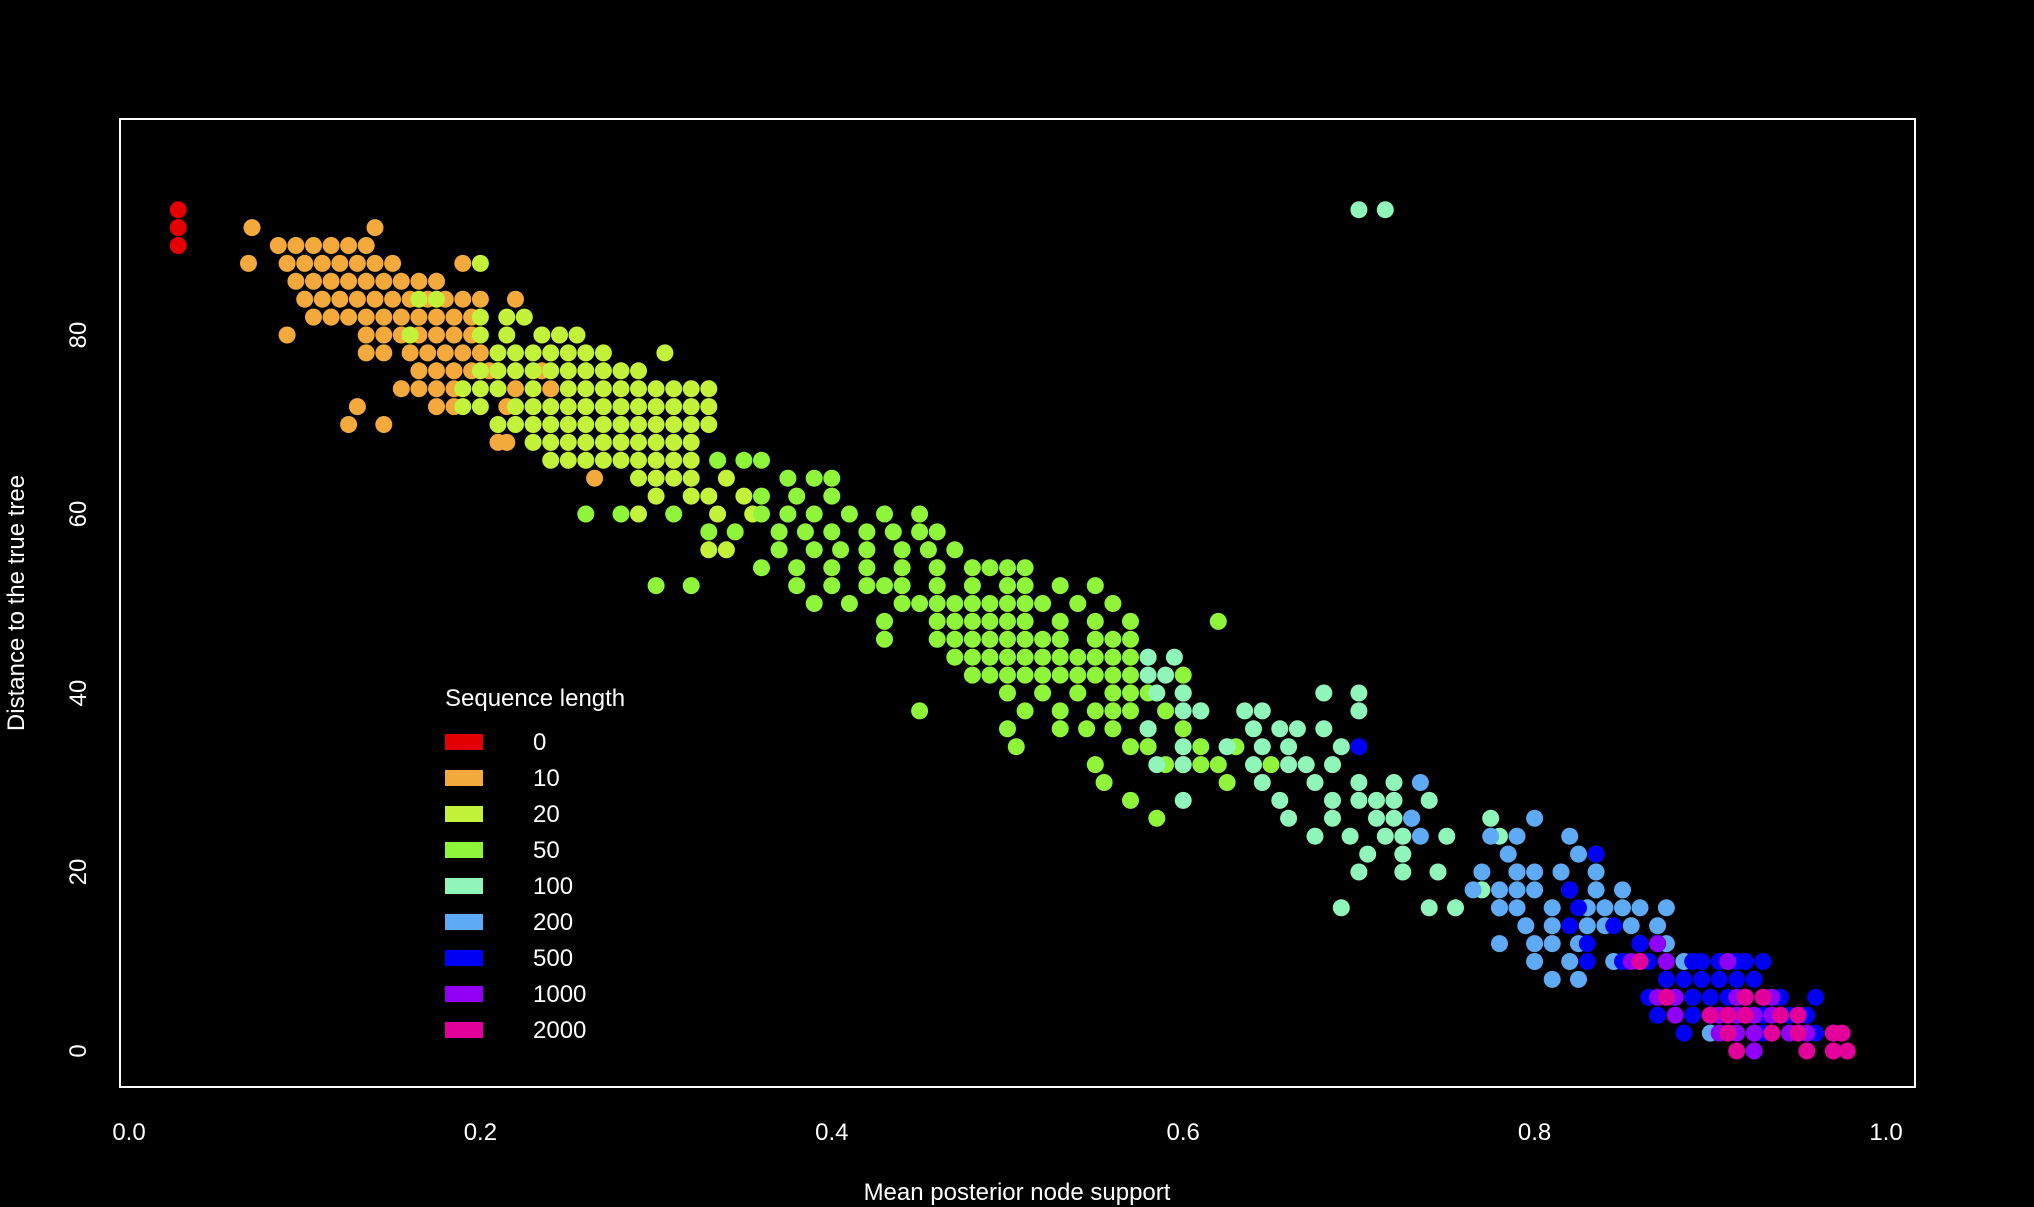  Describe the element at coordinates (1534, 1132) in the screenshot. I see `x-tick-label: 0.8` at that location.